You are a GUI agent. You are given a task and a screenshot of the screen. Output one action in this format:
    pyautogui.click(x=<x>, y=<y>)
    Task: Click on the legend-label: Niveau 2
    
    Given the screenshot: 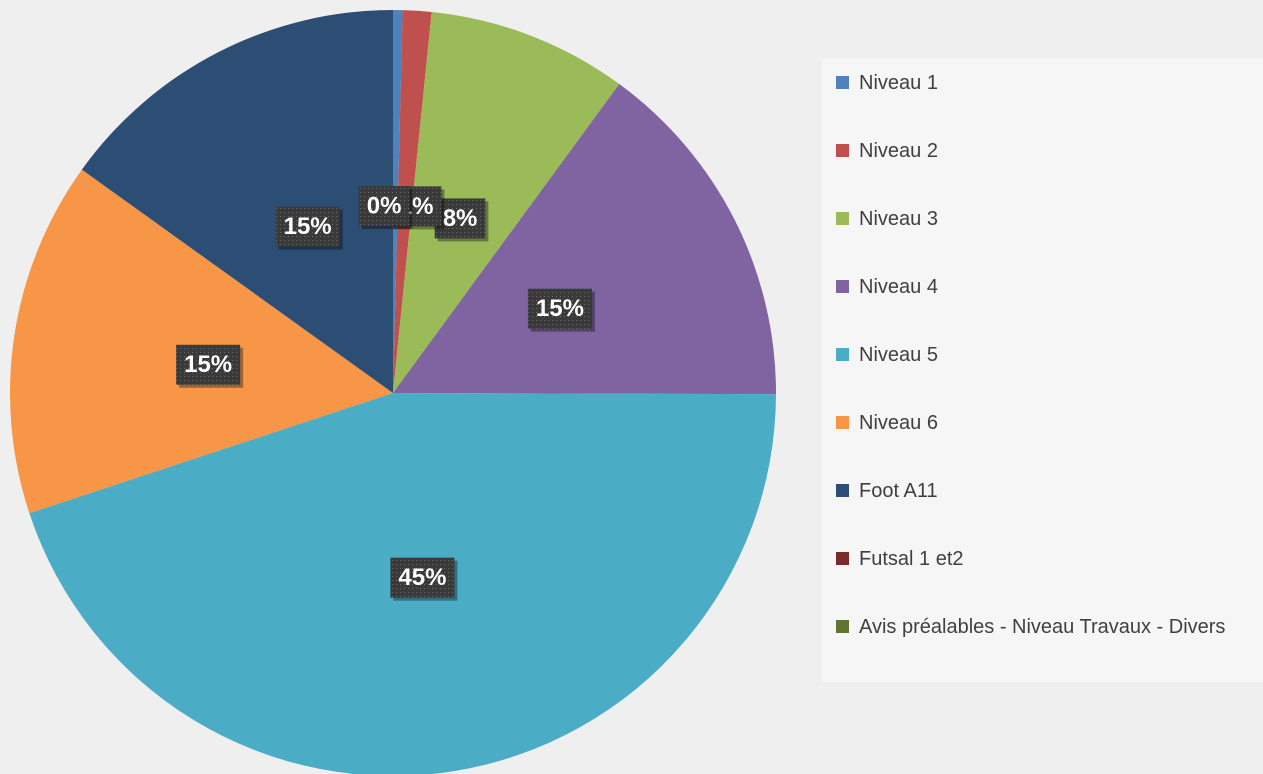 What is the action you would take?
    pyautogui.click(x=898, y=151)
    